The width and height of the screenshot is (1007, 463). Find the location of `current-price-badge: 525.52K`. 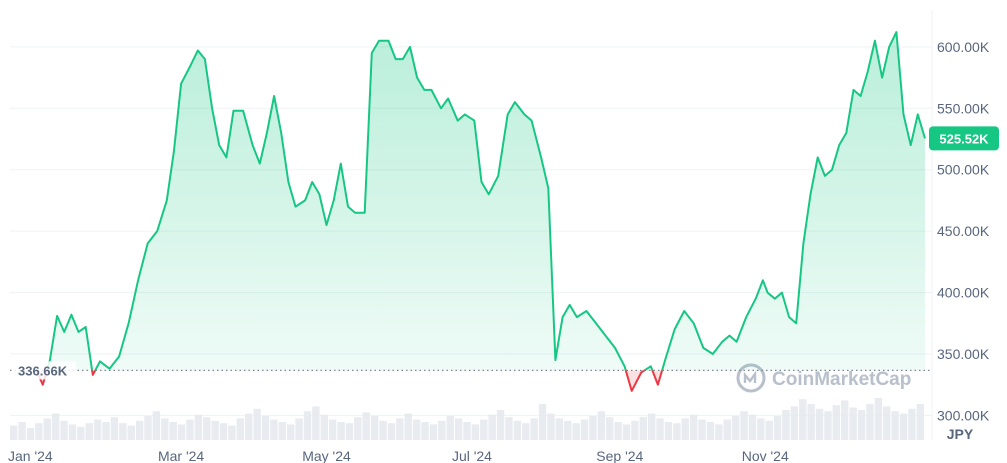

current-price-badge: 525.52K is located at coordinates (964, 138).